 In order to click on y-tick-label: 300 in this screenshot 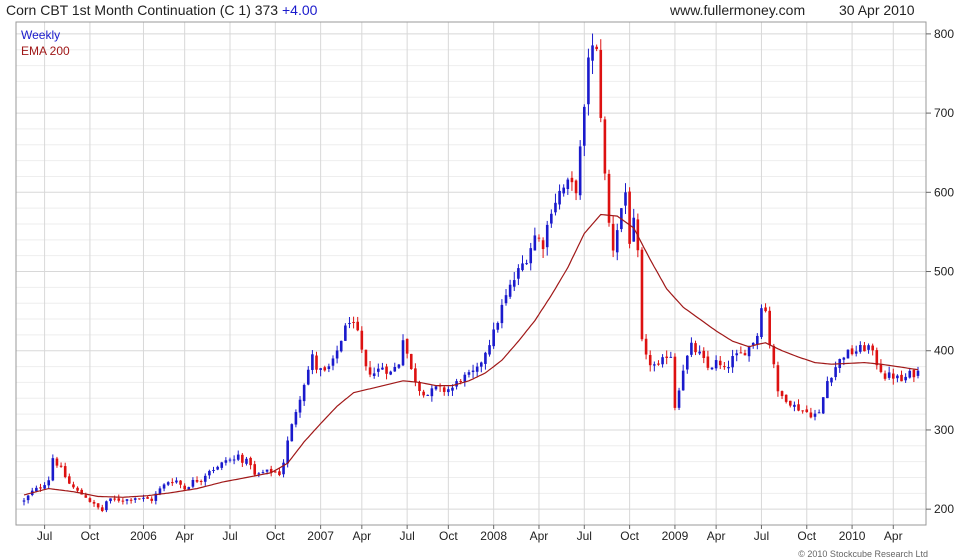, I will do `click(944, 430)`.